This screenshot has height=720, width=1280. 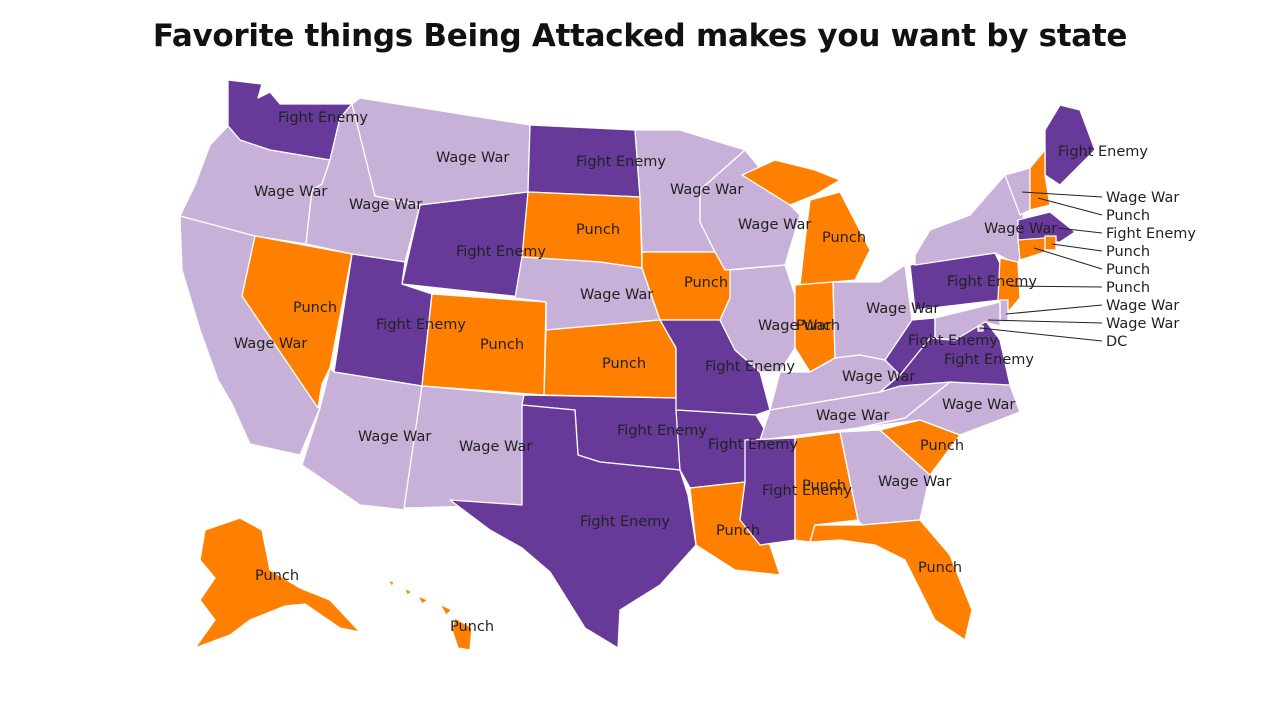 I want to click on callout-label-vt: Wage War, so click(x=1142, y=198).